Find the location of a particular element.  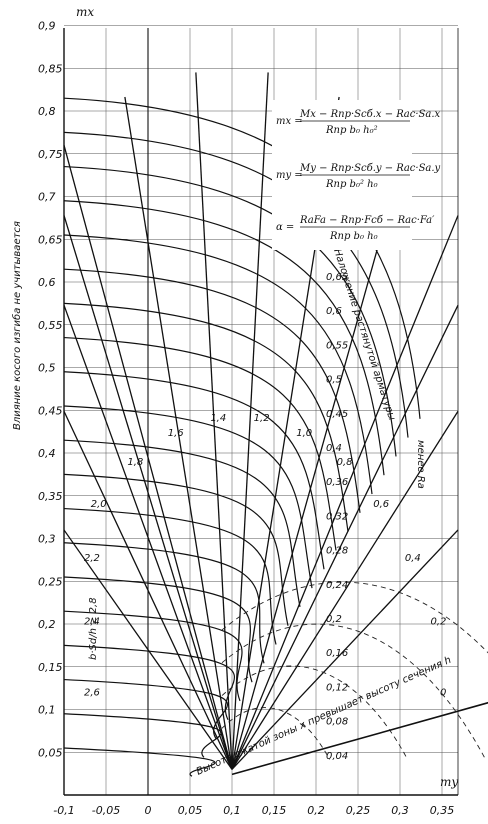

y-tick-label: 0,85 is located at coordinates (50, 68).